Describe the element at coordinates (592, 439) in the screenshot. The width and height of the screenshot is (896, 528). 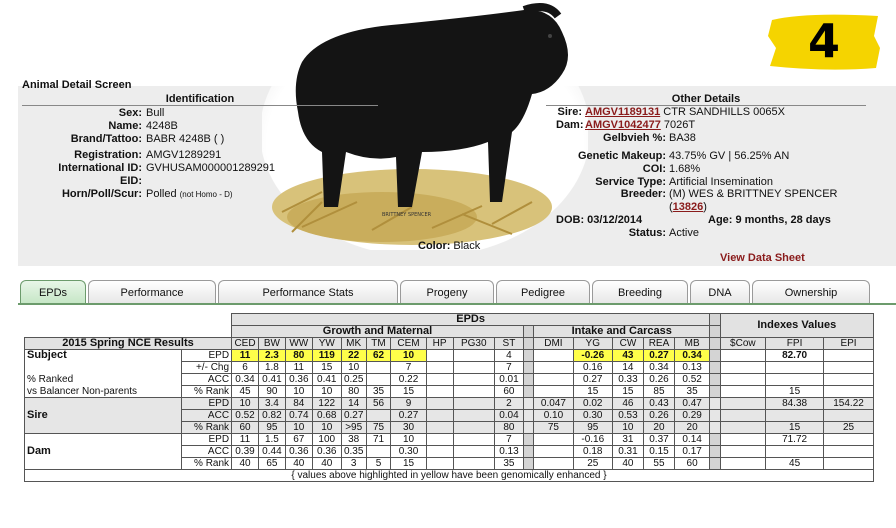
I see `cell-yg: -0.16` at that location.